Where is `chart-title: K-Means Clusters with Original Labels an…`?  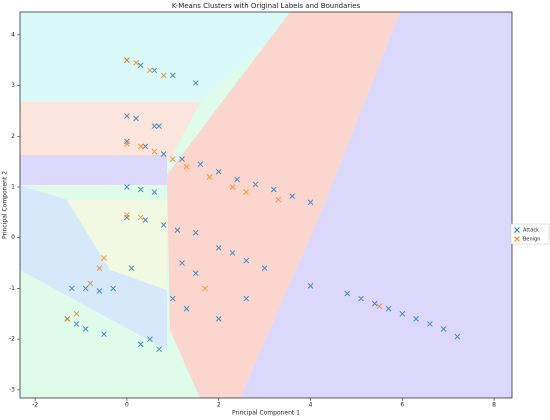 chart-title: K-Means Clusters with Original Labels an… is located at coordinates (266, 6).